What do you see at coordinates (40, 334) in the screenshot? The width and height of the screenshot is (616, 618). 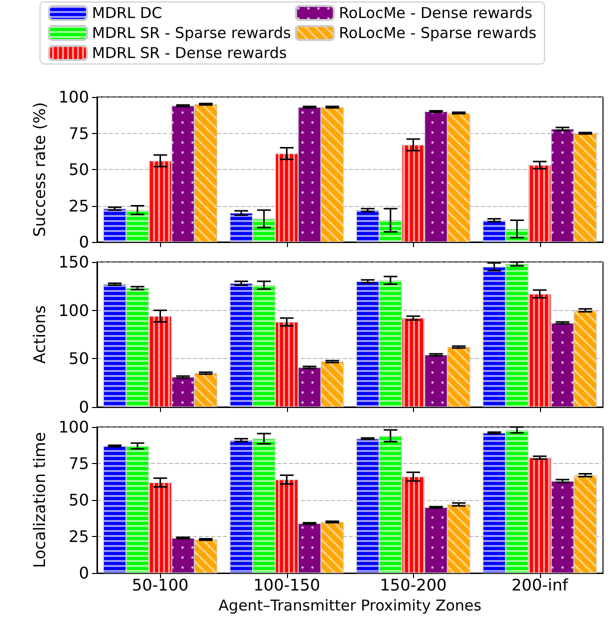 I see `y-axis-title: Actions` at bounding box center [40, 334].